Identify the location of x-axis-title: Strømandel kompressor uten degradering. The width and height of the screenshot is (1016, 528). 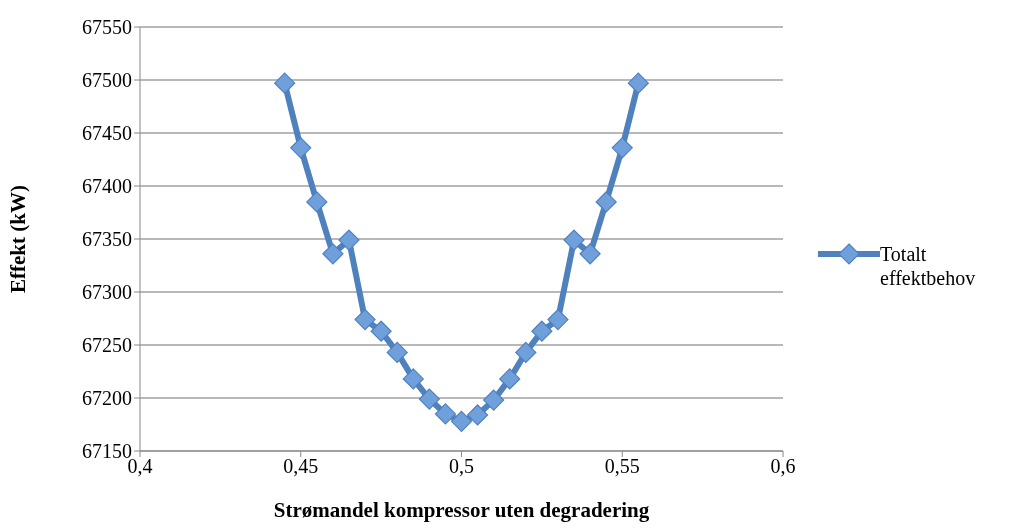
(461, 510).